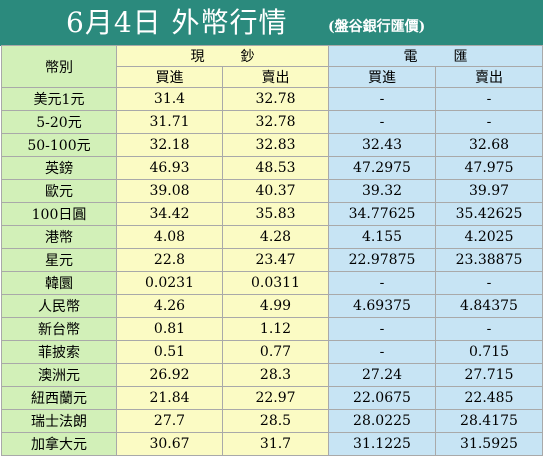  I want to click on header-row-groups: 幣別 現鈔 電匯, so click(272, 66).